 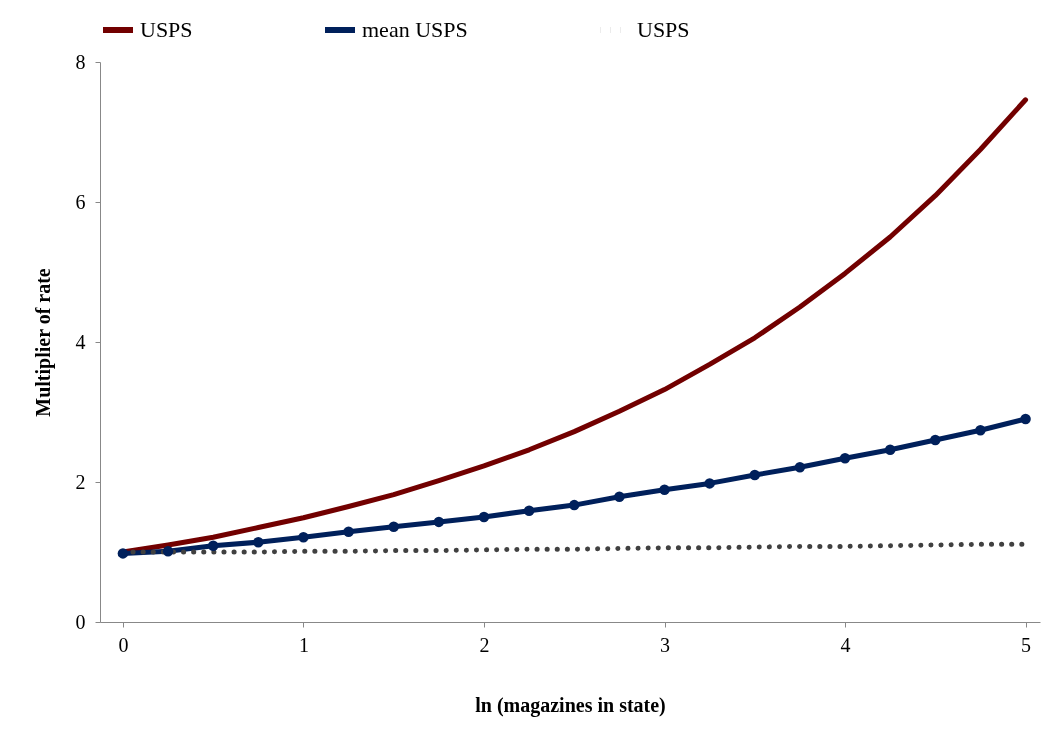 What do you see at coordinates (303, 644) in the screenshot?
I see `x-tick-label: 1` at bounding box center [303, 644].